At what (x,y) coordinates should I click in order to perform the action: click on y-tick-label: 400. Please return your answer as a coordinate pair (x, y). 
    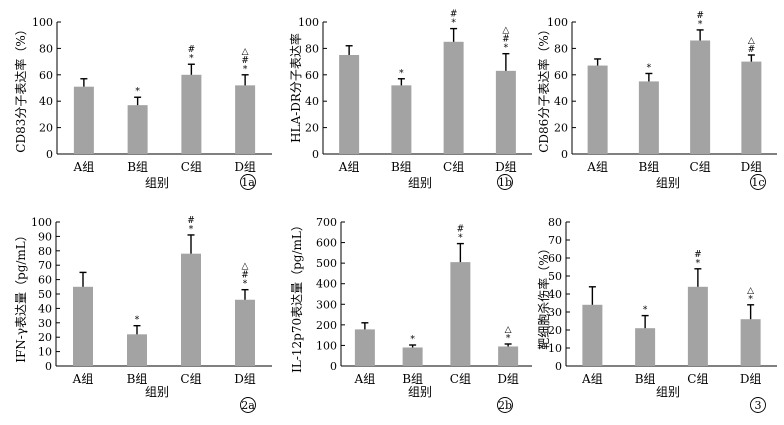
    Looking at the image, I should click on (326, 284).